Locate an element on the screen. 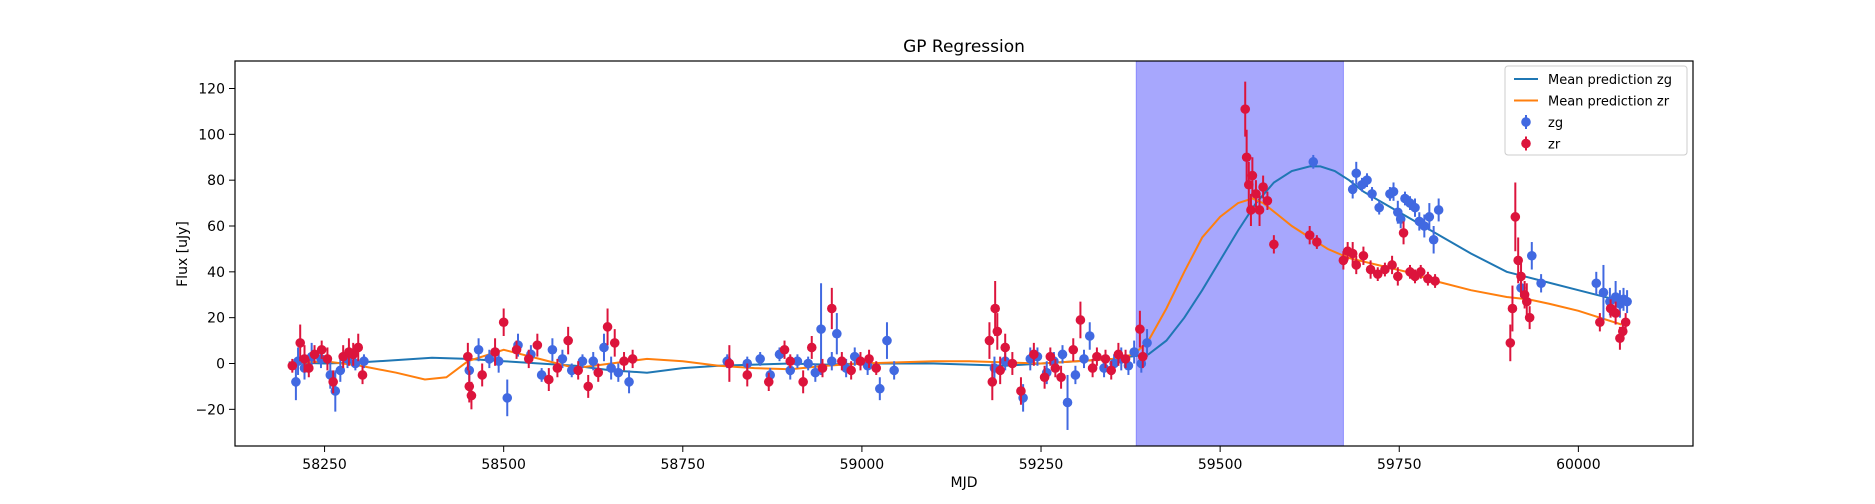 This screenshot has width=1875, height=504. shaded-region is located at coordinates (1239, 253).